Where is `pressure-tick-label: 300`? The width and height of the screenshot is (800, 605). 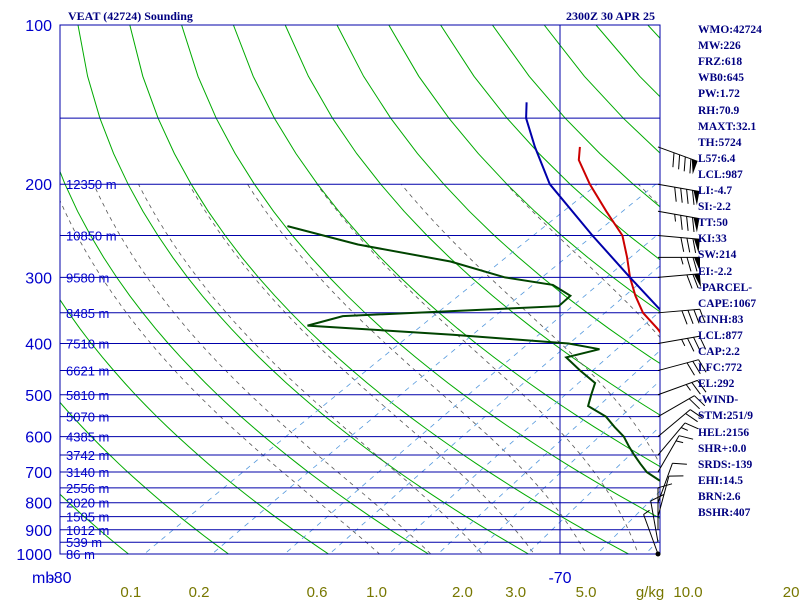
pressure-tick-label: 300 is located at coordinates (38, 278).